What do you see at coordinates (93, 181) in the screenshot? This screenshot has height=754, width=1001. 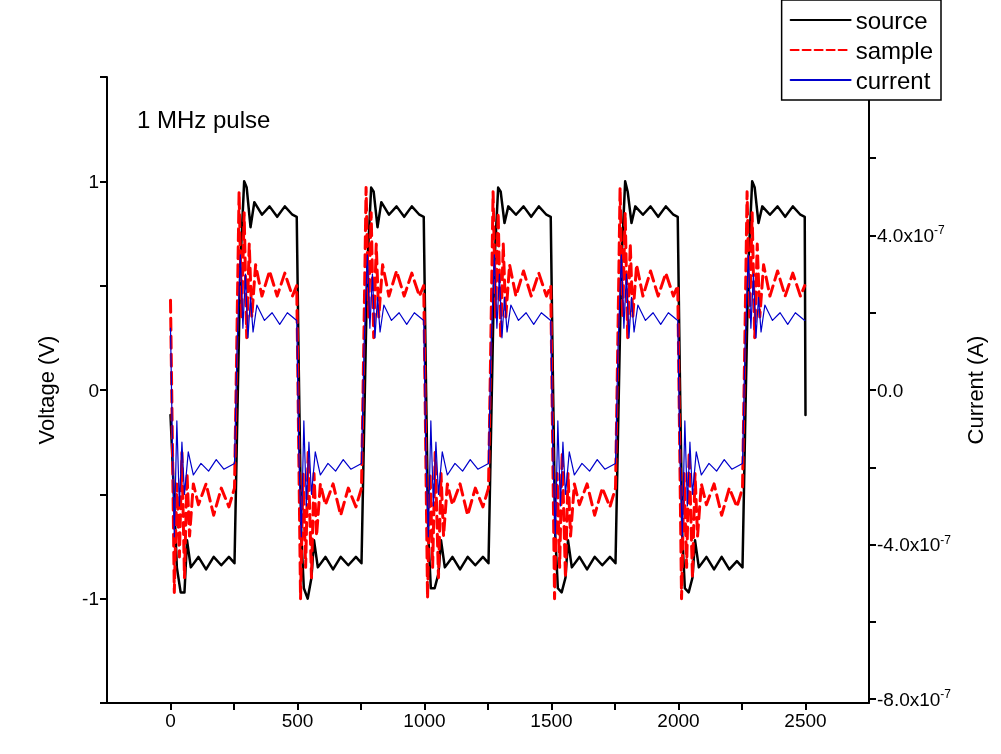 I see `y-tick-label: 1` at bounding box center [93, 181].